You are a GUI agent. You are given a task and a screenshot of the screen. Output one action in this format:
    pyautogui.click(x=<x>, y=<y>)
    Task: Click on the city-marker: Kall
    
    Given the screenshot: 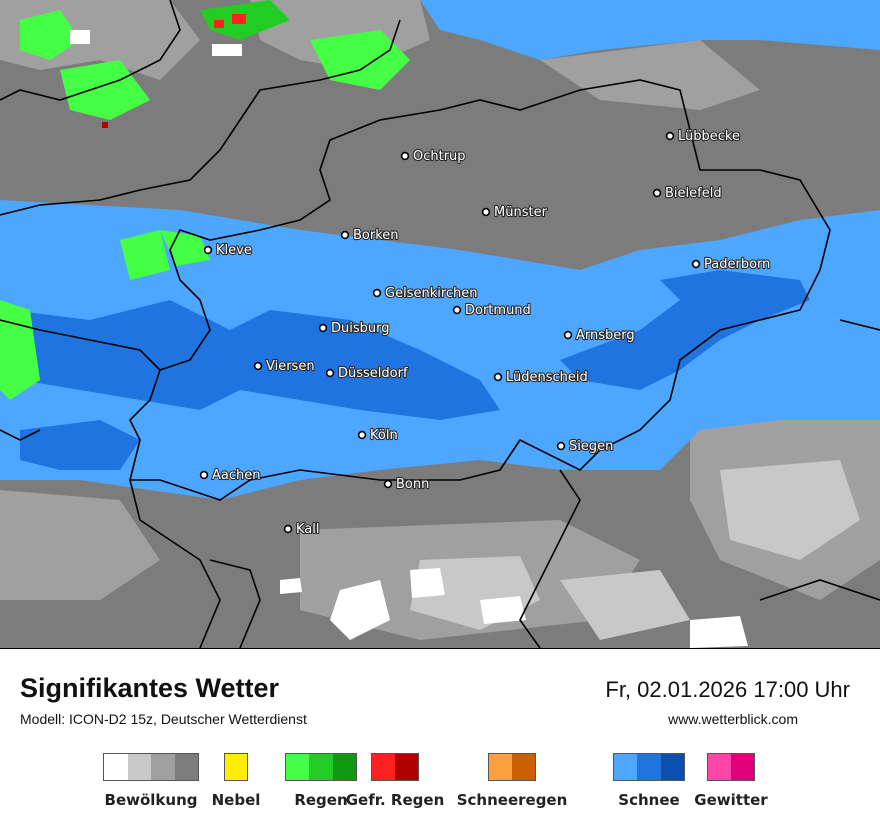 What is the action you would take?
    pyautogui.click(x=302, y=529)
    